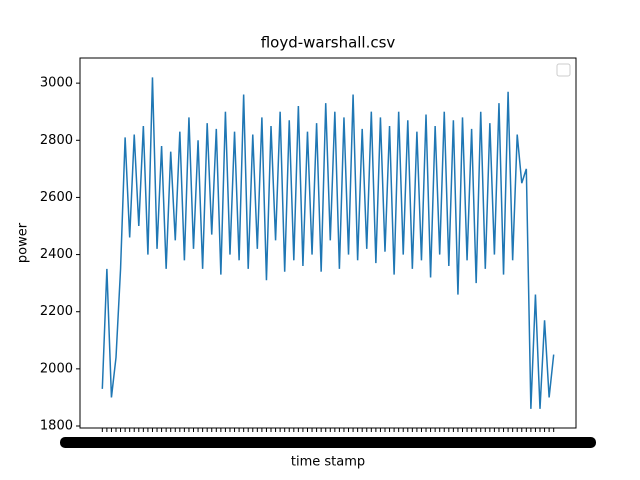  I want to click on x-axis-label: time stamp, so click(328, 462).